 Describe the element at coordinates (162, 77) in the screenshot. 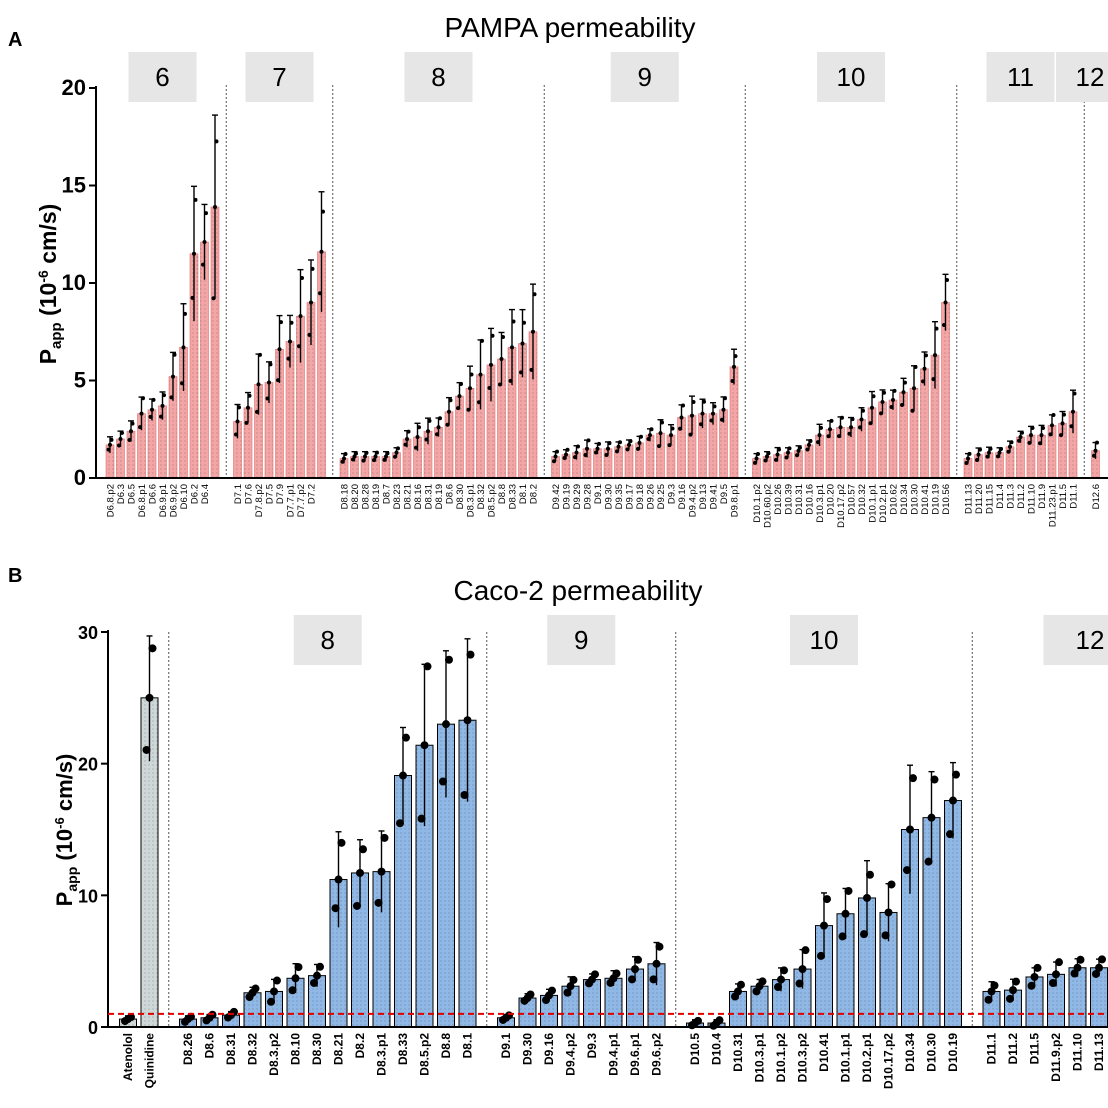

I see `group-label: 6` at that location.